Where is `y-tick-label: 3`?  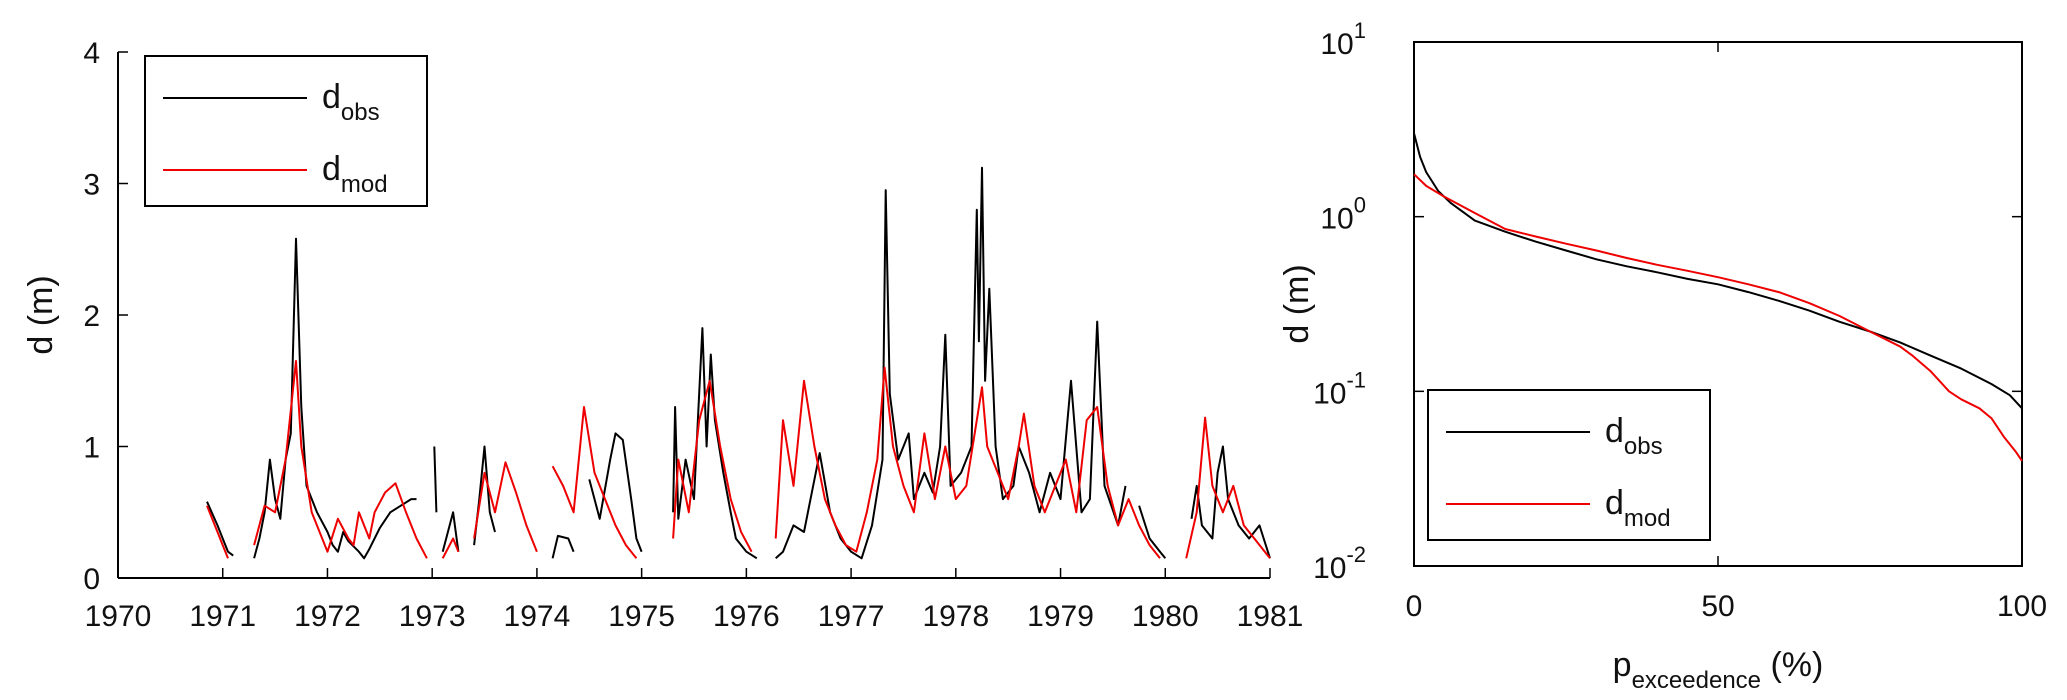
y-tick-label: 3 is located at coordinates (91, 185).